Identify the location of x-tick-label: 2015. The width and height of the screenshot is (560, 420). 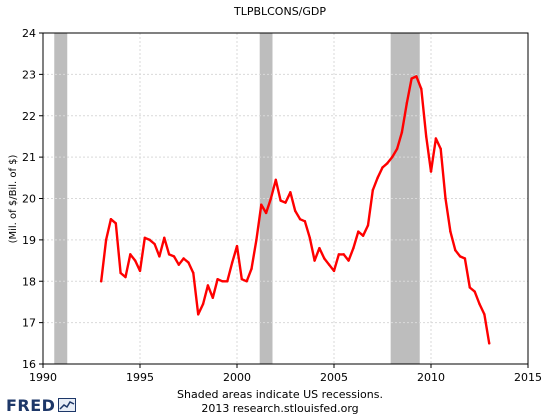
(528, 377).